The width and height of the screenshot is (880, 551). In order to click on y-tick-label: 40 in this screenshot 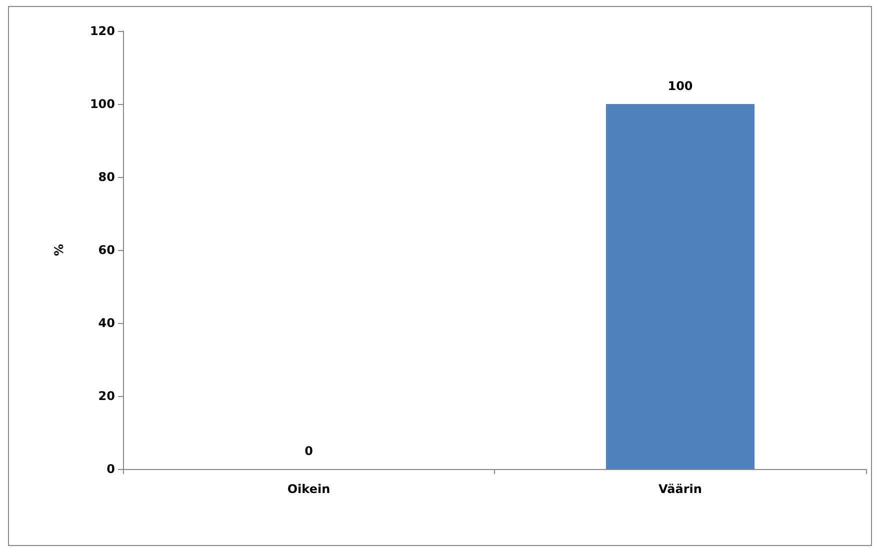, I will do `click(106, 323)`.